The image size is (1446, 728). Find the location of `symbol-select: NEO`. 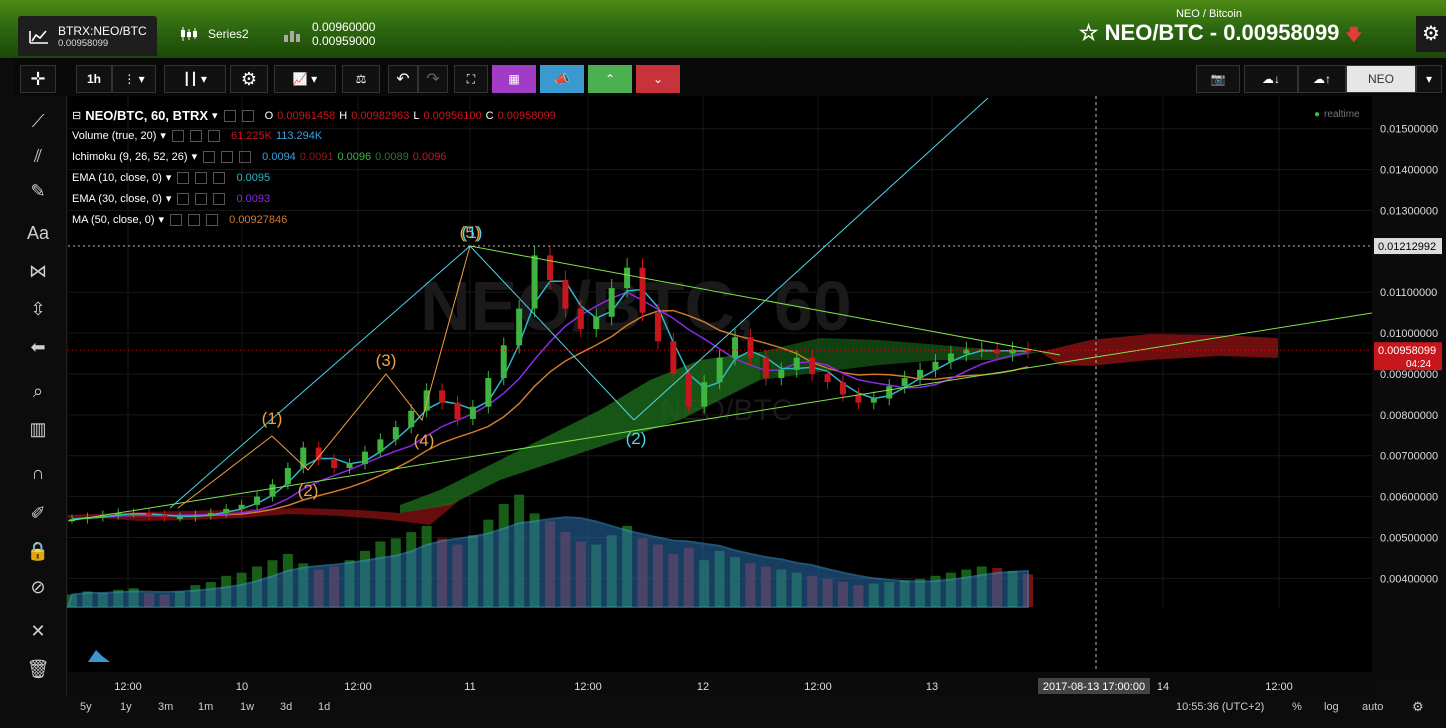

symbol-select: NEO is located at coordinates (1381, 79).